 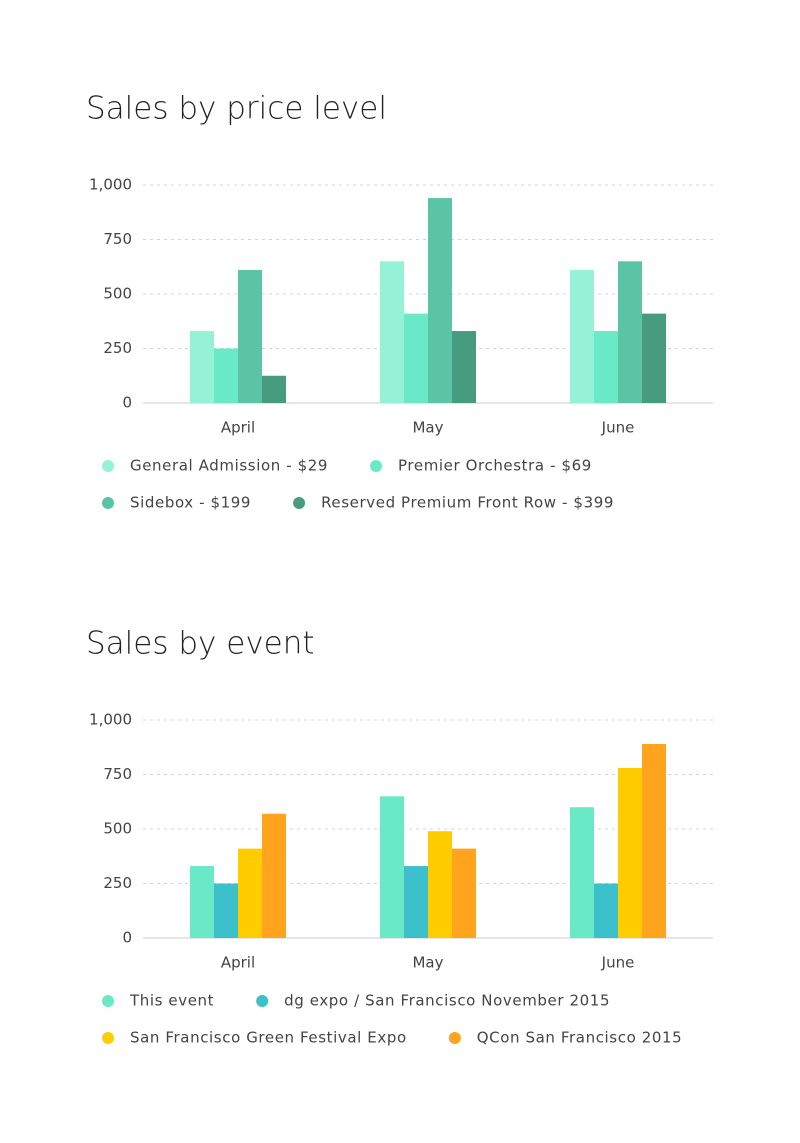 What do you see at coordinates (229, 466) in the screenshot?
I see `legend-label: General Admission - $29` at bounding box center [229, 466].